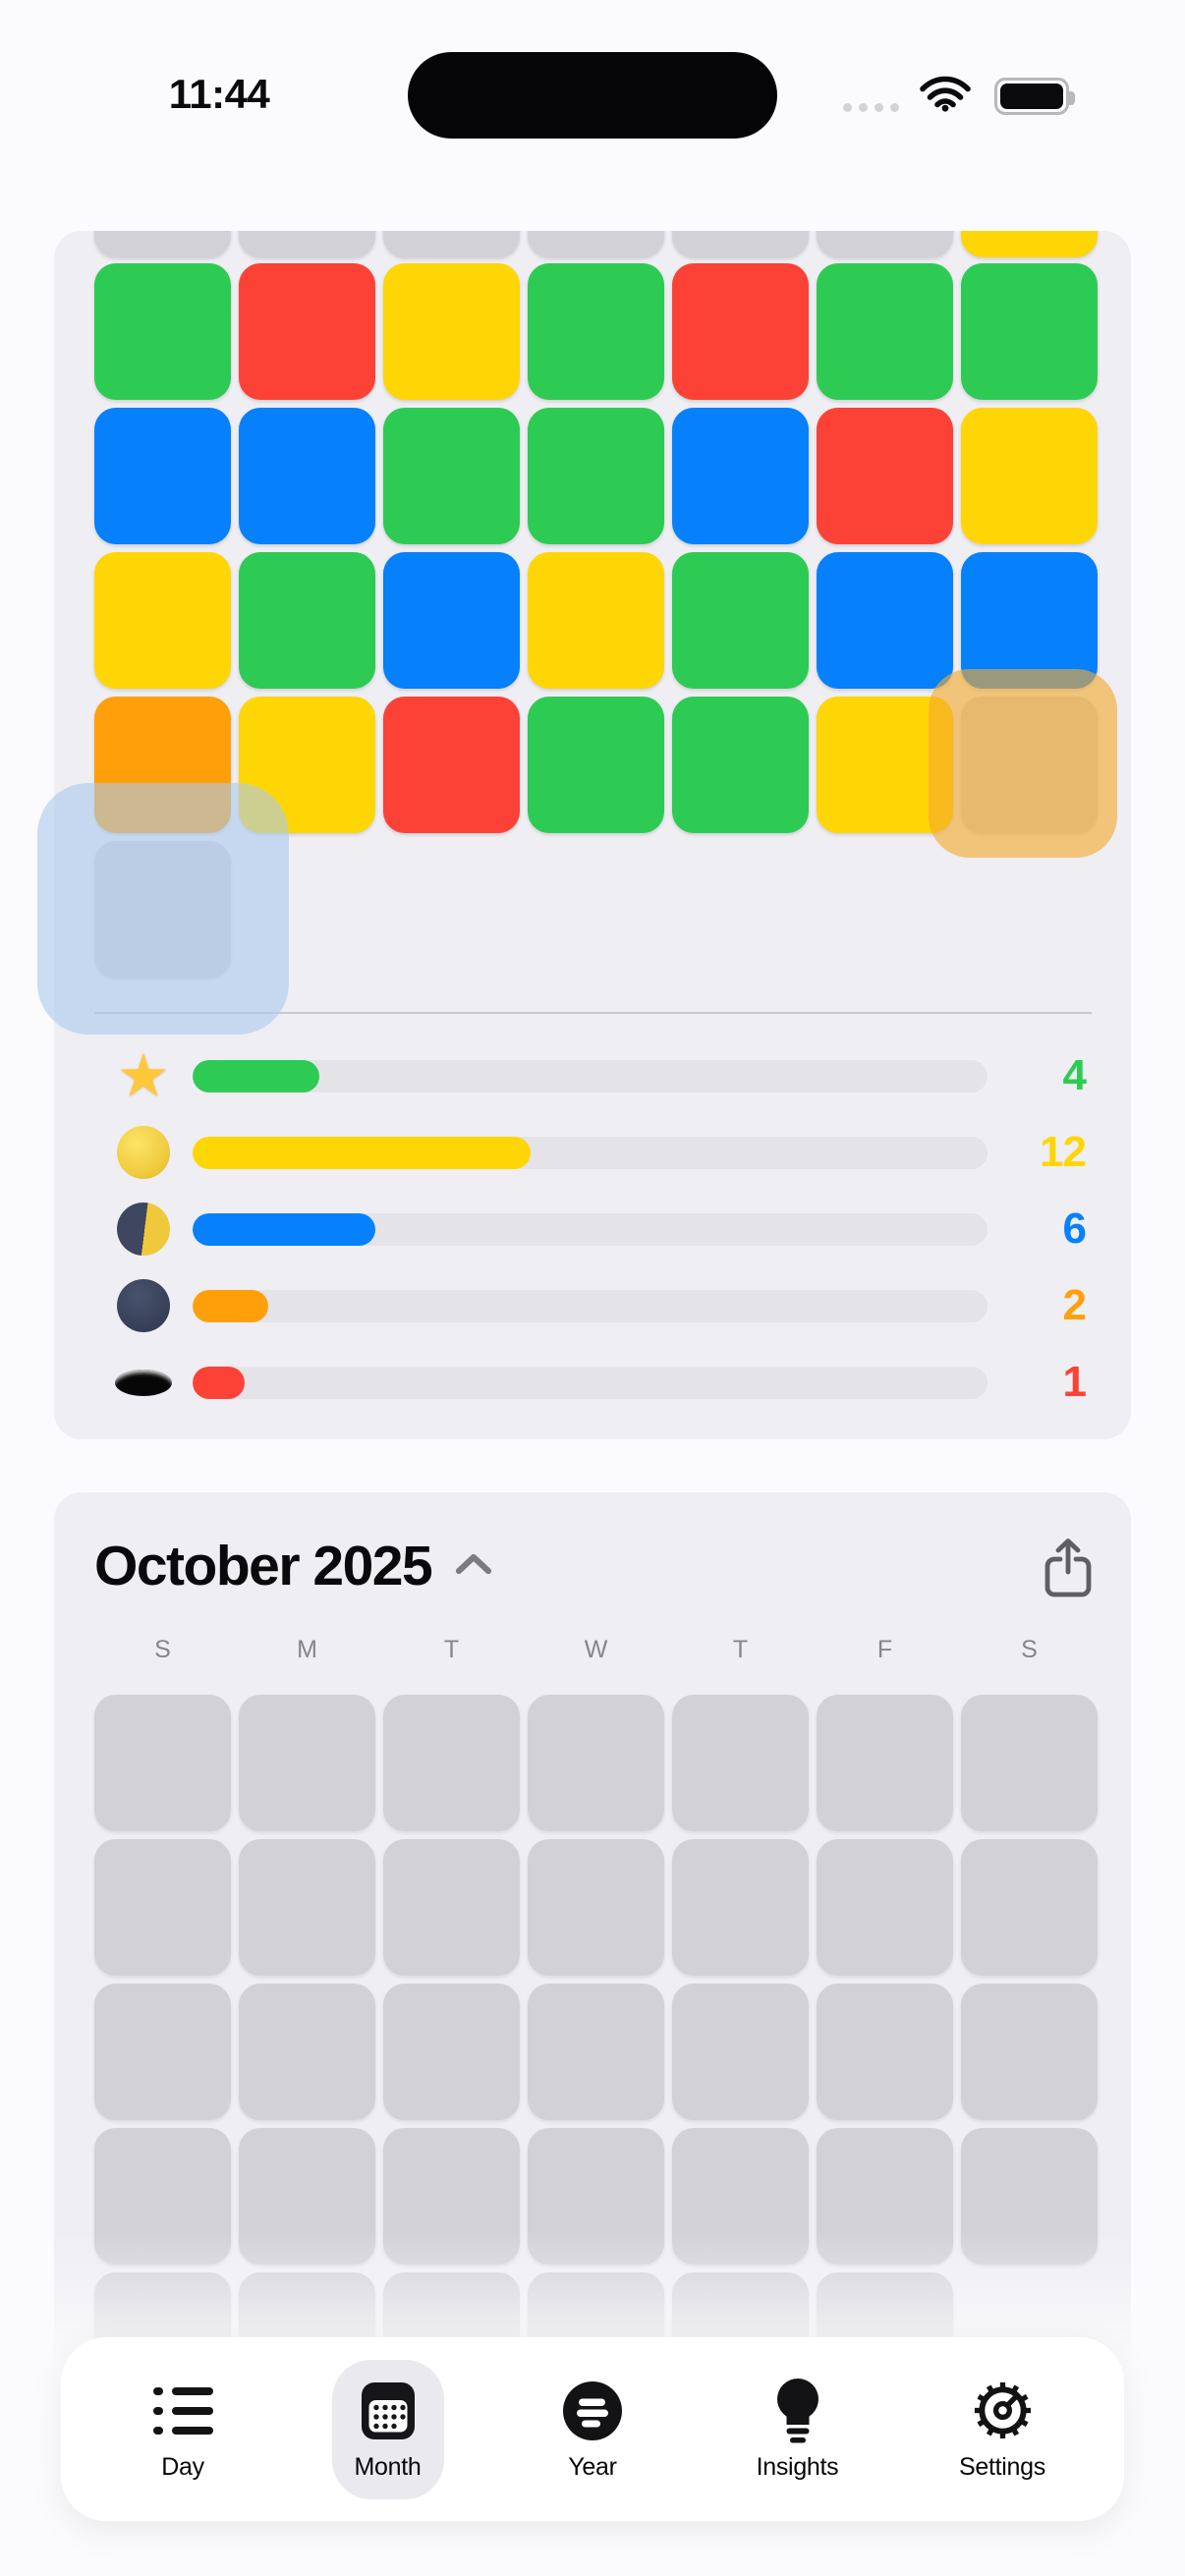 The height and width of the screenshot is (2576, 1185). I want to click on tab-label: Insights, so click(798, 2466).